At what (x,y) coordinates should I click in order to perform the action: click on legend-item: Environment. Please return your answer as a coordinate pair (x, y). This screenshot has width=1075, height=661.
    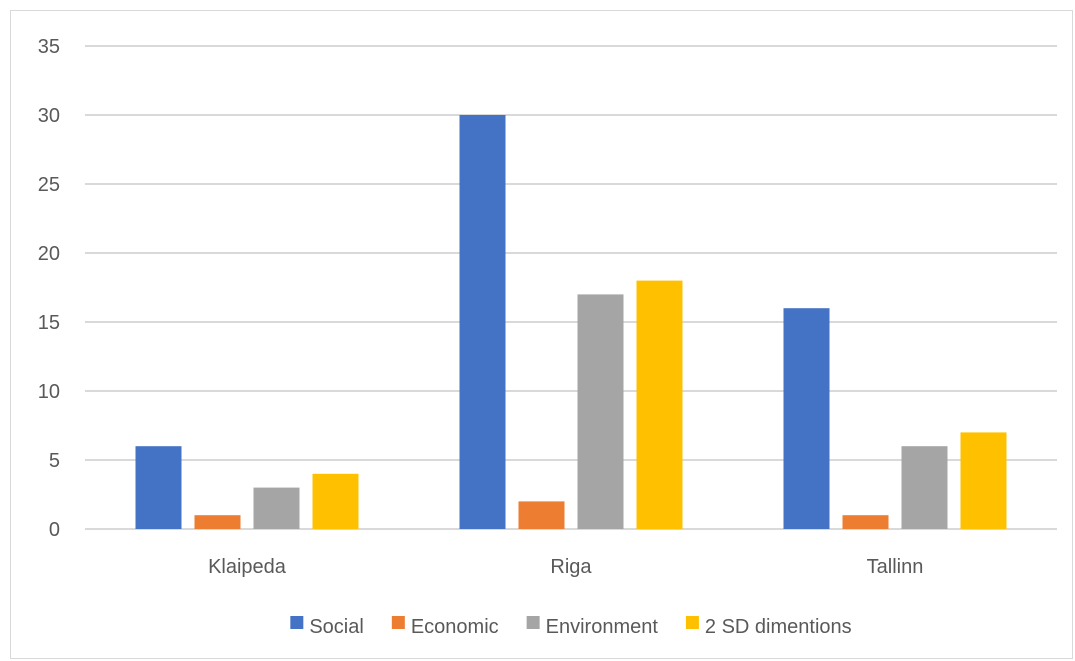
    Looking at the image, I should click on (592, 627).